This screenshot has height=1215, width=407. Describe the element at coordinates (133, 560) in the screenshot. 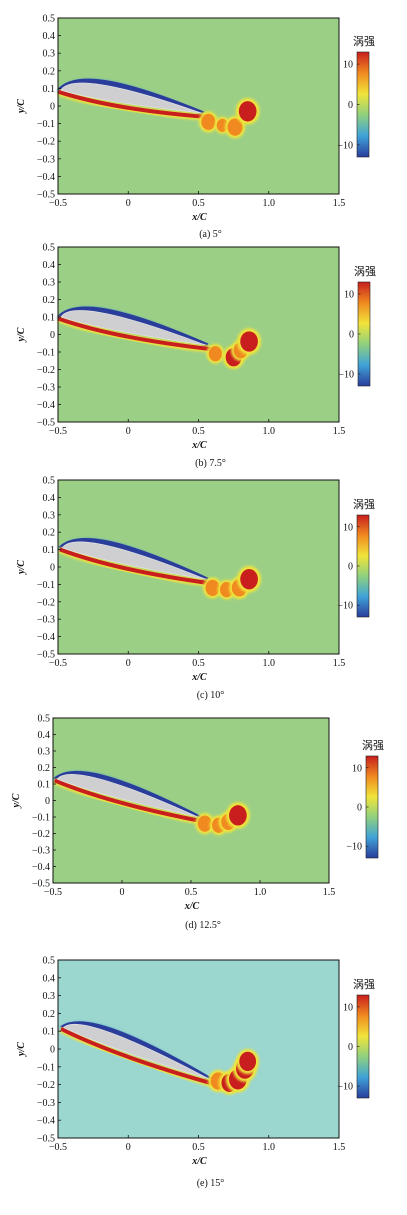

I see `airfoil-body` at that location.